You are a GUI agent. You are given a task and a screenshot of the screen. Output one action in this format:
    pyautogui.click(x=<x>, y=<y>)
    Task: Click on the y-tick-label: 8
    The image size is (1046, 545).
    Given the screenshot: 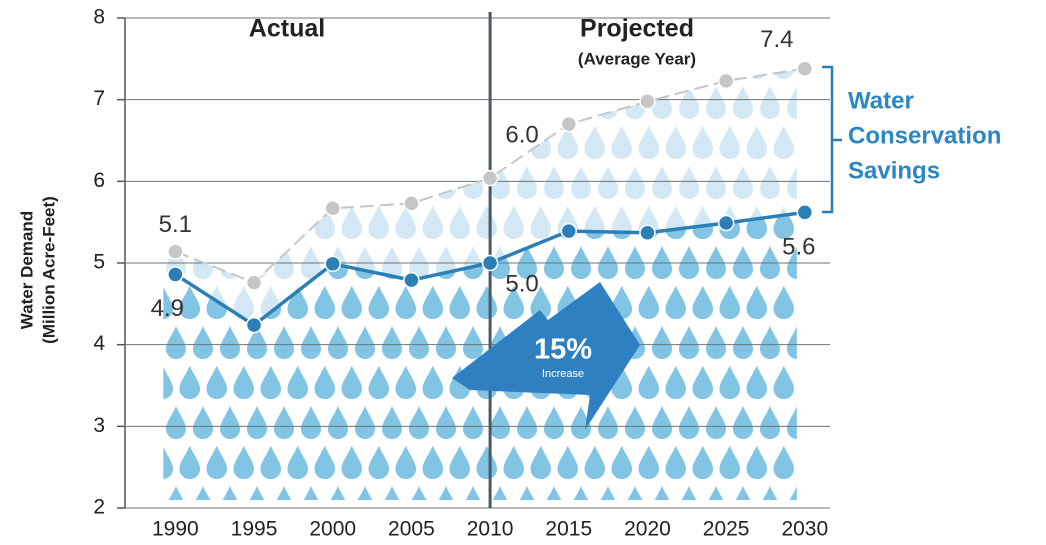 What is the action you would take?
    pyautogui.click(x=99, y=17)
    